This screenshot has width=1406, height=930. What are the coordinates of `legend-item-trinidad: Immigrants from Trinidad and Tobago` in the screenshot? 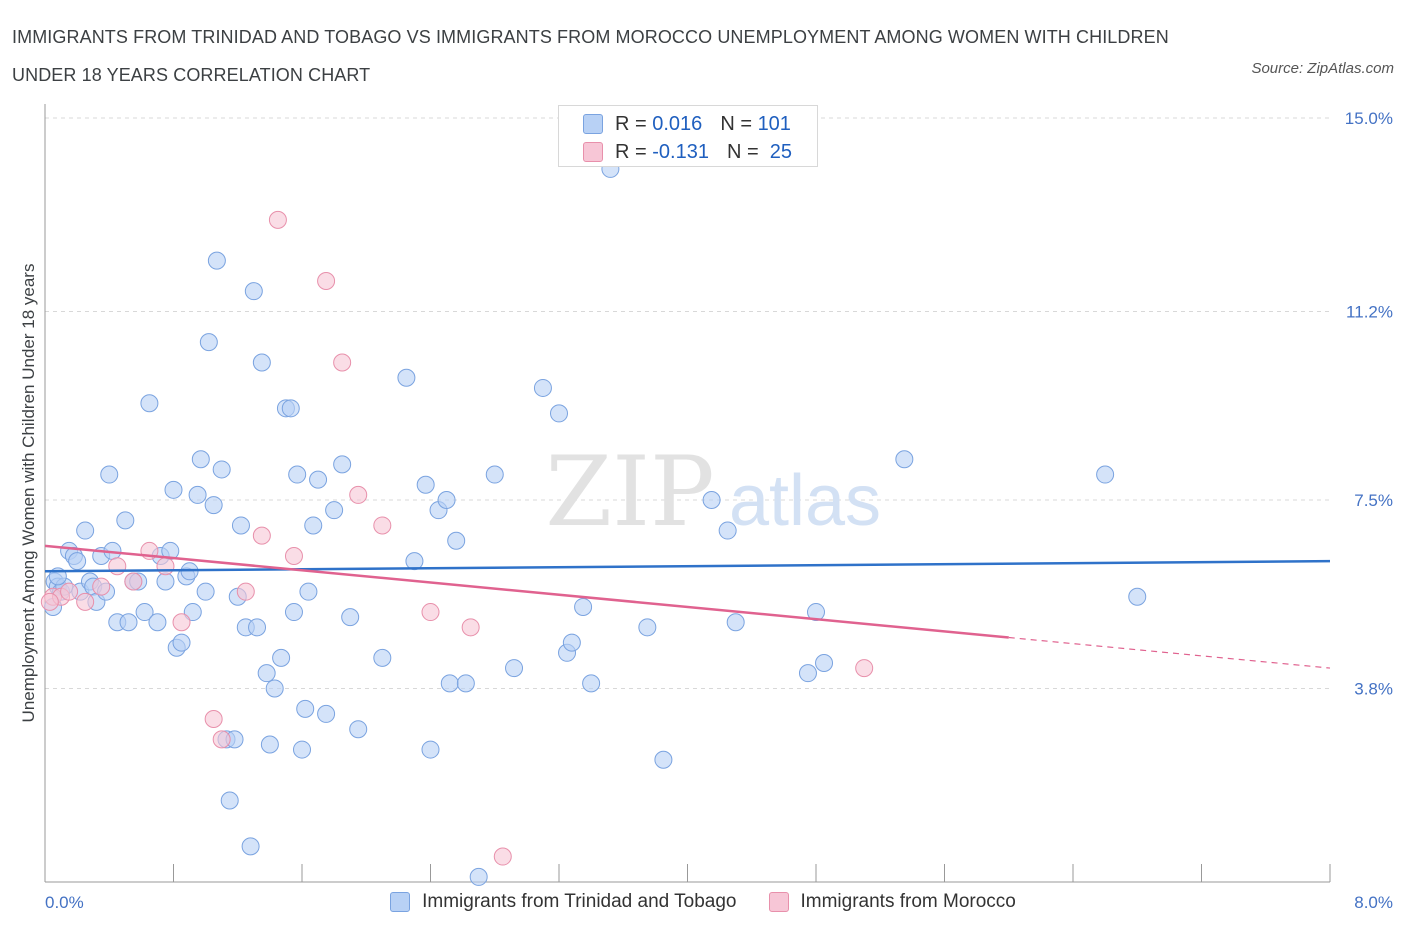 It's located at (563, 902).